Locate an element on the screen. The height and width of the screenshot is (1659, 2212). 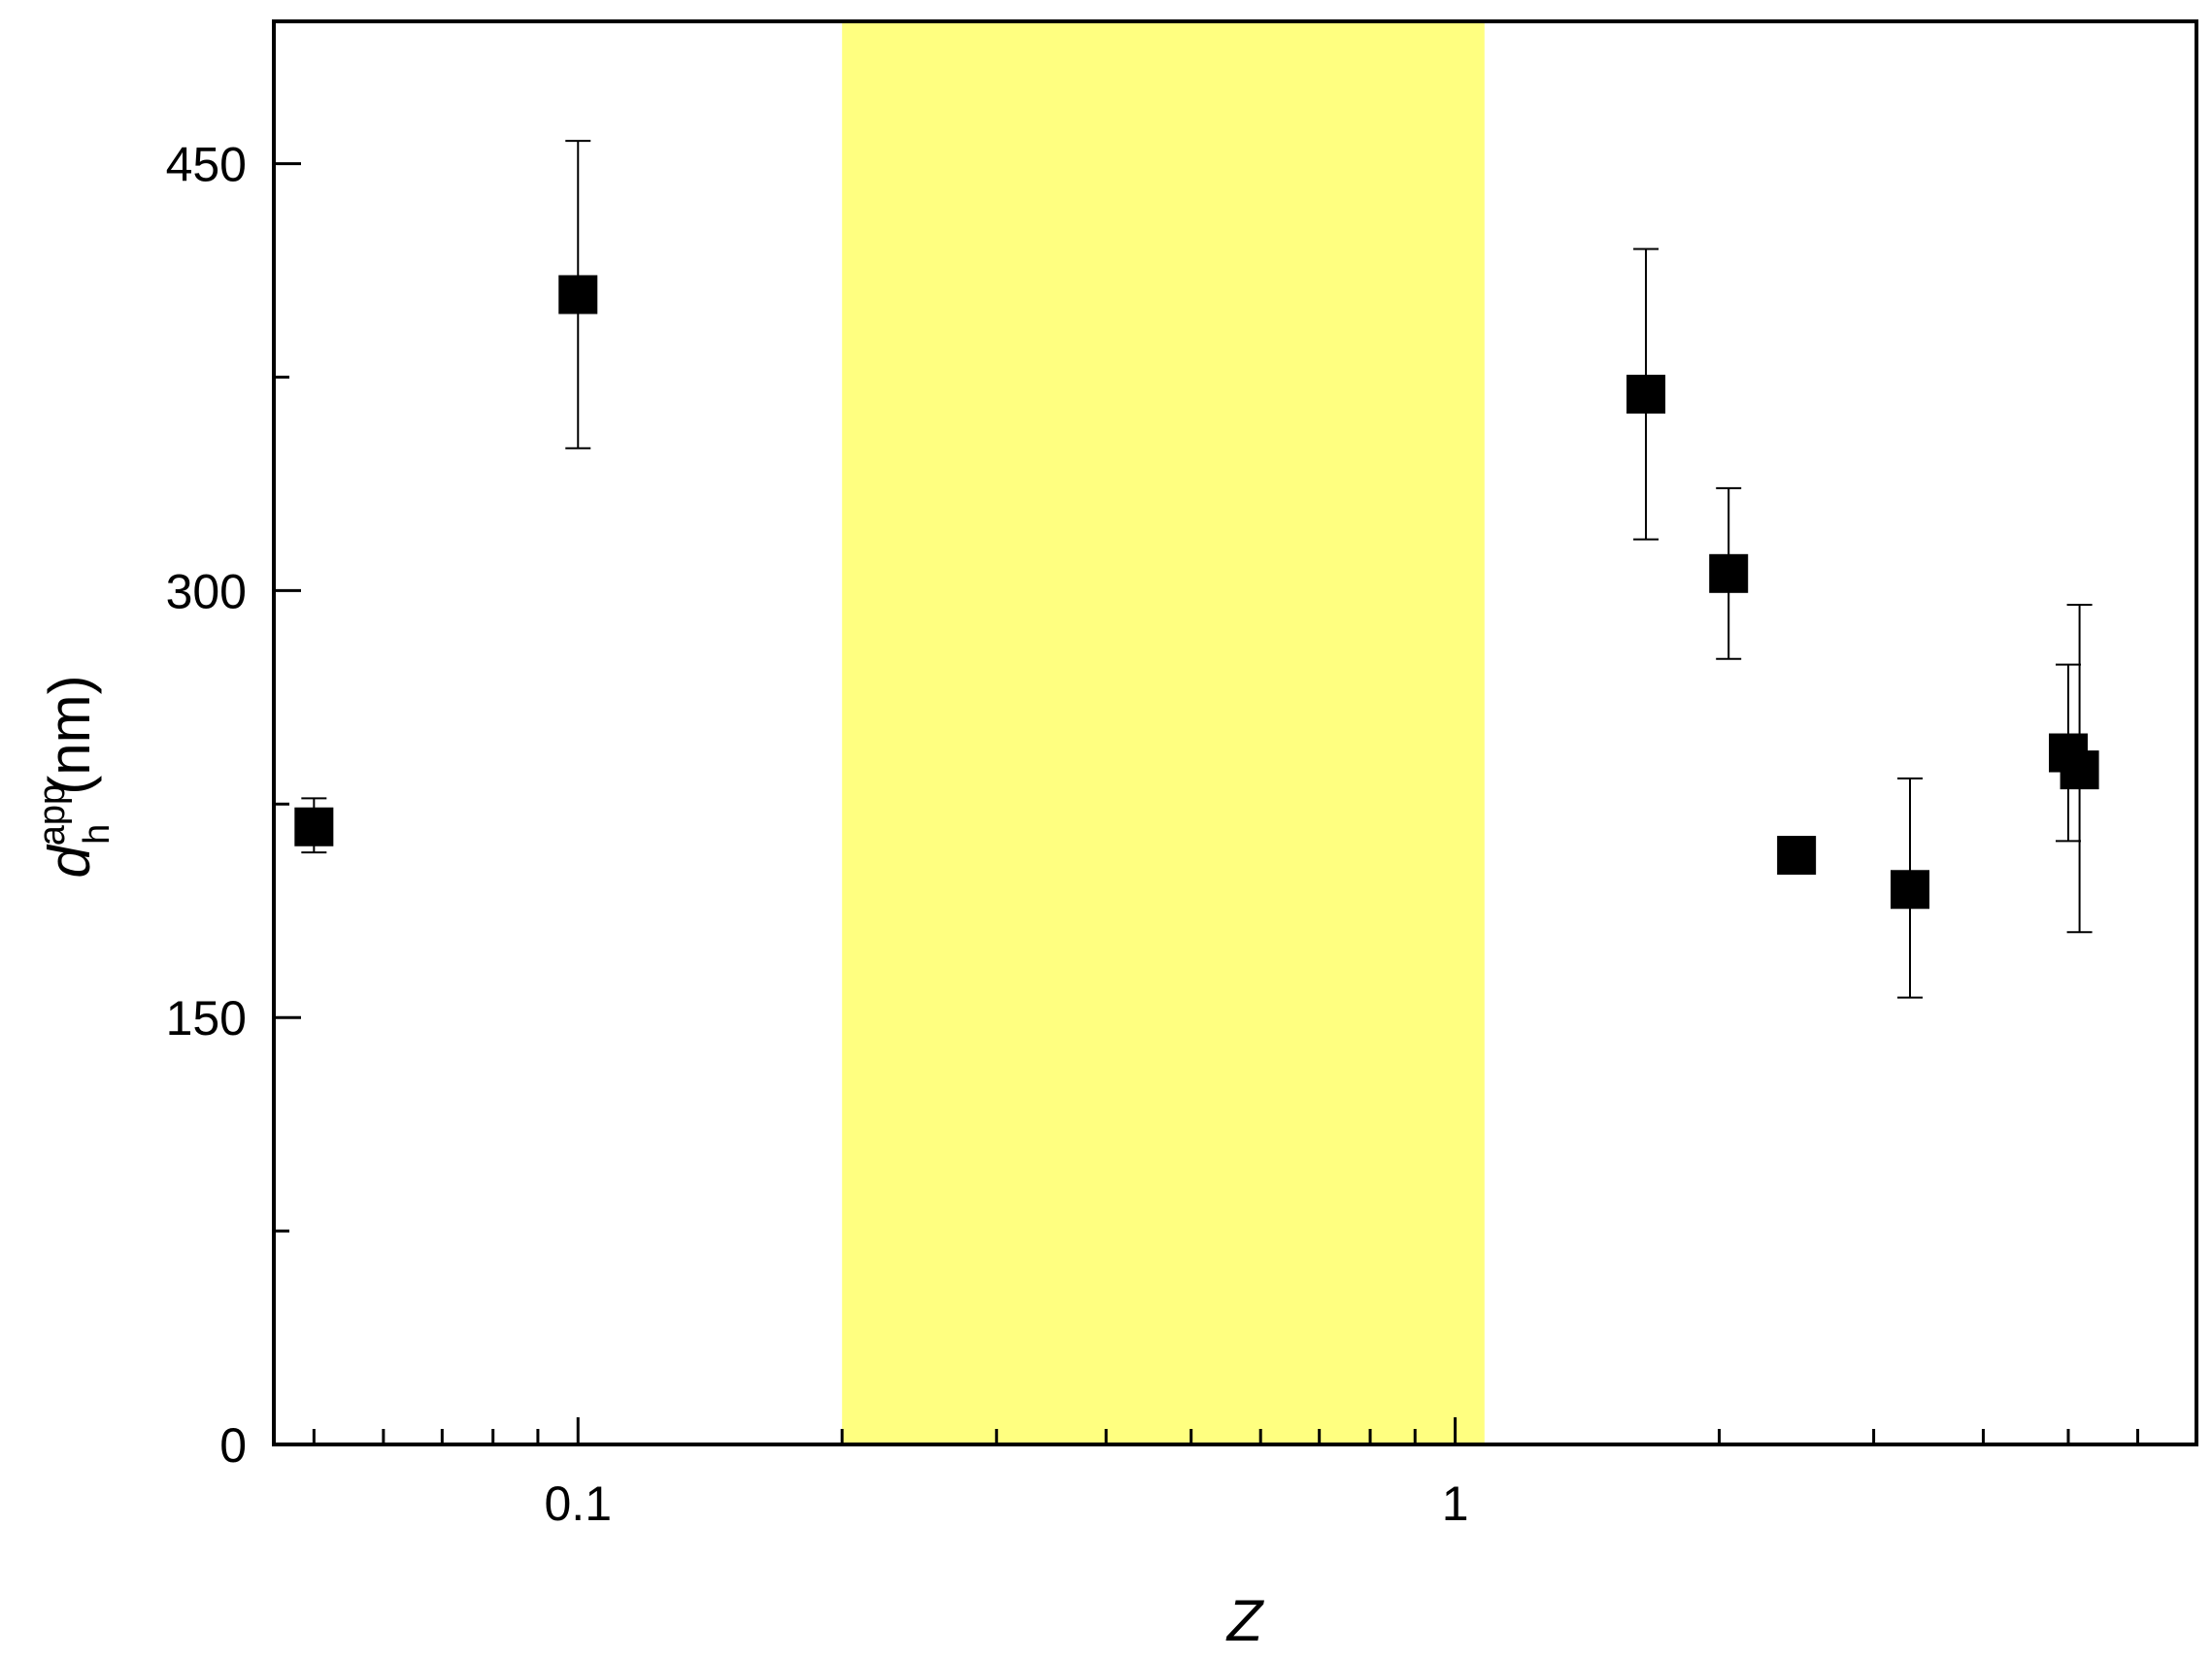
y-tick-label: 300 is located at coordinates (206, 591).